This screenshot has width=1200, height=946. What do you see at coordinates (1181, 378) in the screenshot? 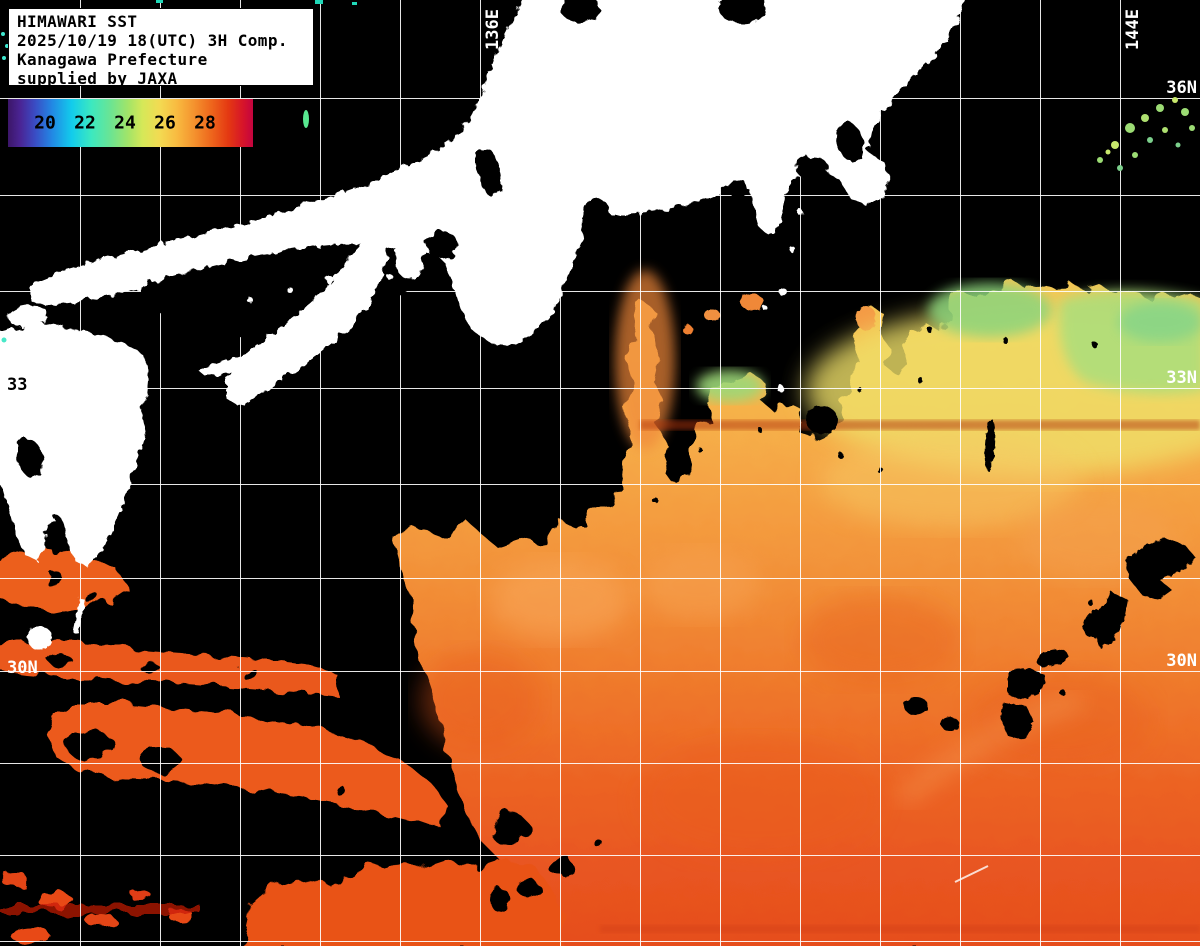
I see `latitude-label-right: 33N` at bounding box center [1181, 378].